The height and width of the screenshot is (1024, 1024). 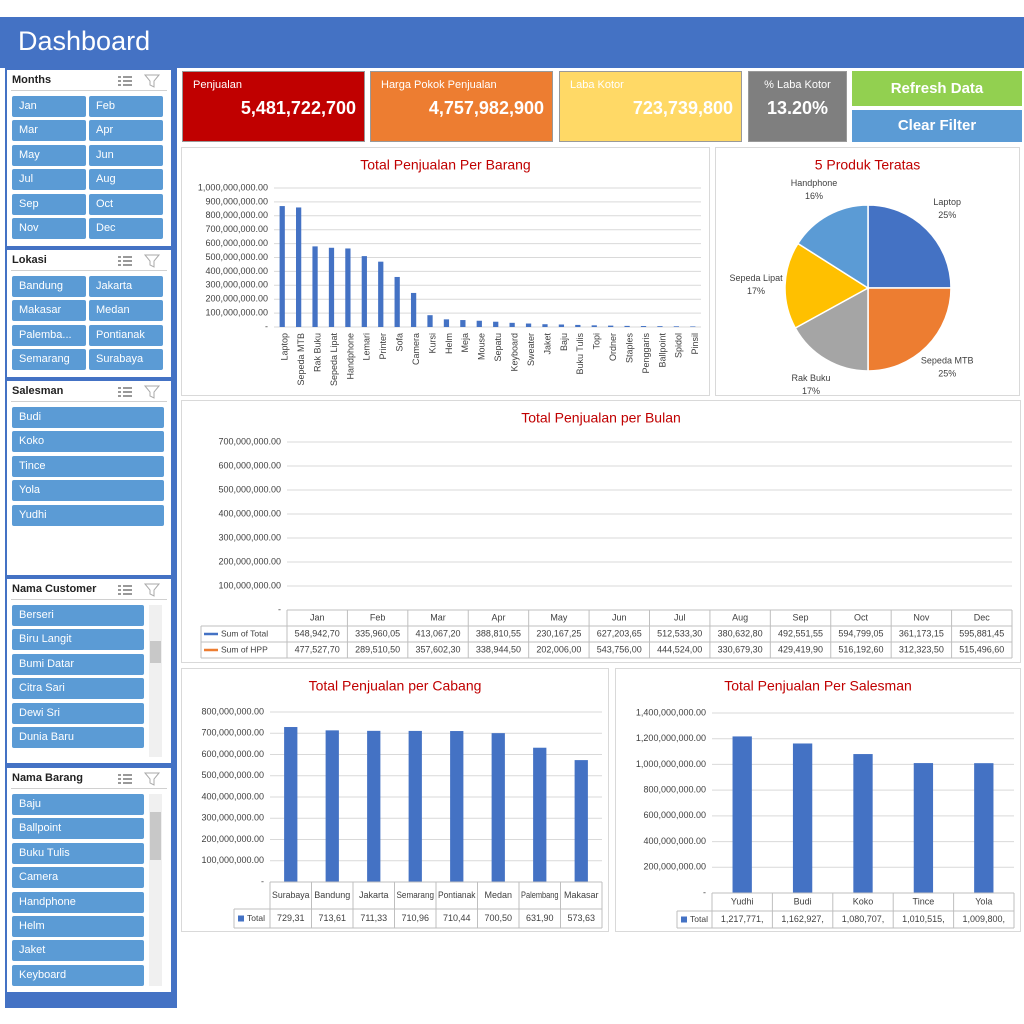 What do you see at coordinates (332, 918) in the screenshot?
I see `data-label: 713,61` at bounding box center [332, 918].